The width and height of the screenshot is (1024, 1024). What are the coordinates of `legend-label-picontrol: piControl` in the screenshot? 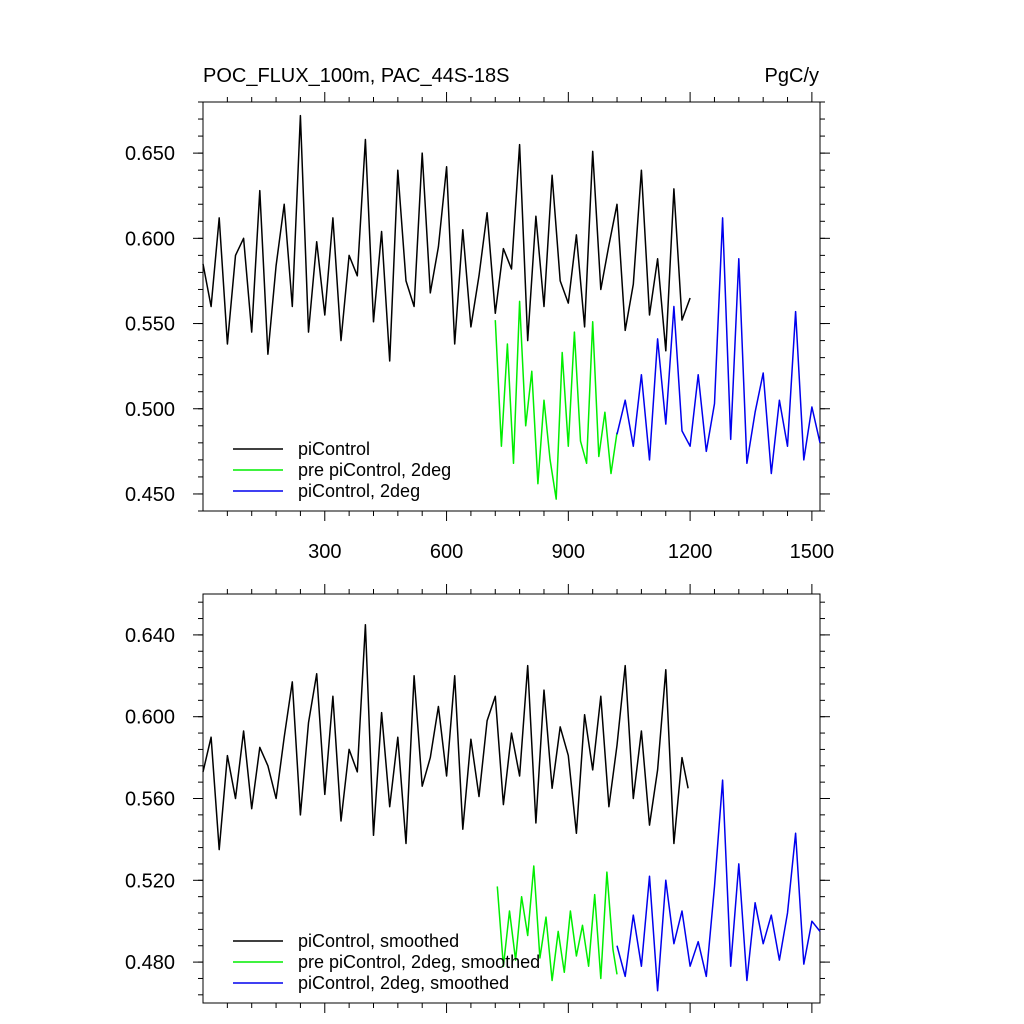 It's located at (334, 449).